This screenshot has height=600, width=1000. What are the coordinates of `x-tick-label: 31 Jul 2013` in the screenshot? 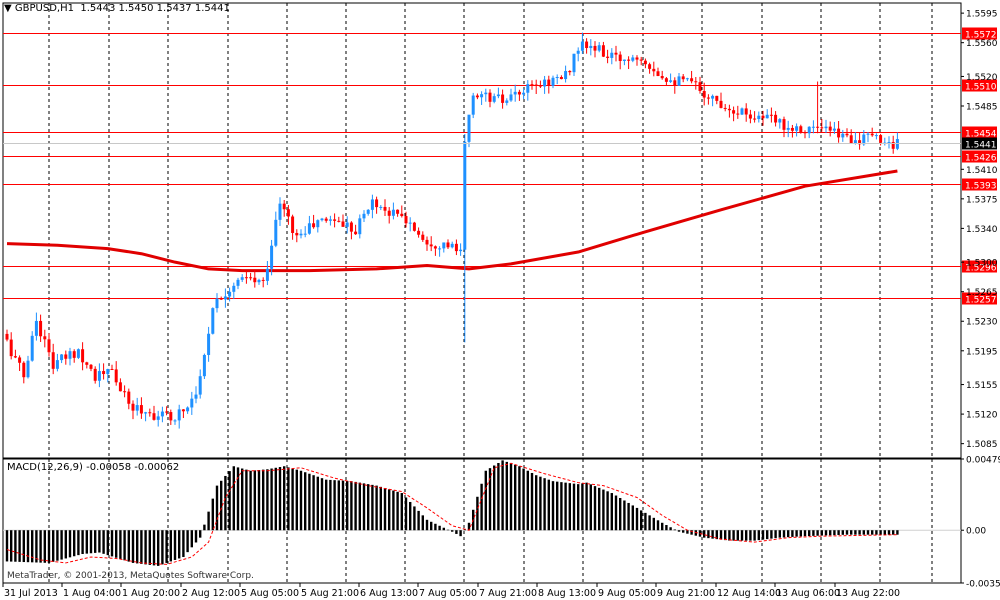 It's located at (31, 593).